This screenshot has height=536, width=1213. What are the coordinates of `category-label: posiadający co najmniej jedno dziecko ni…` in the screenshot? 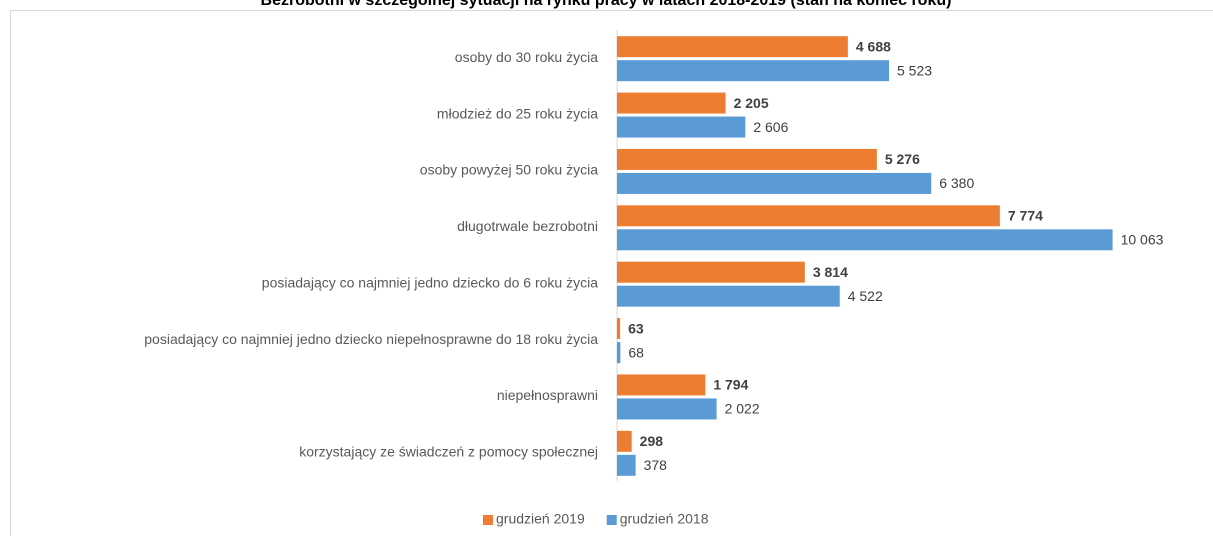 It's located at (371, 339).